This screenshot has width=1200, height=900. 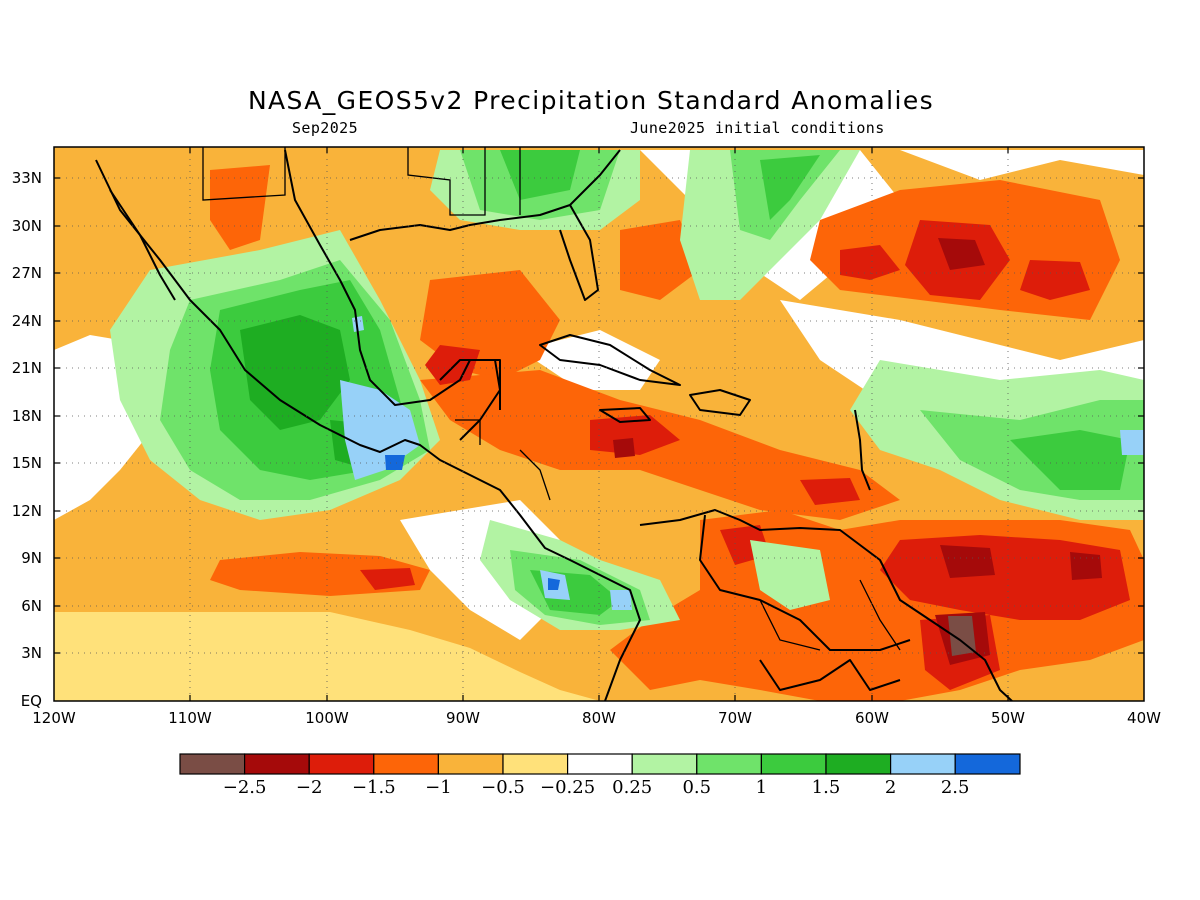 What do you see at coordinates (327, 718) in the screenshot?
I see `lon-label: 100W` at bounding box center [327, 718].